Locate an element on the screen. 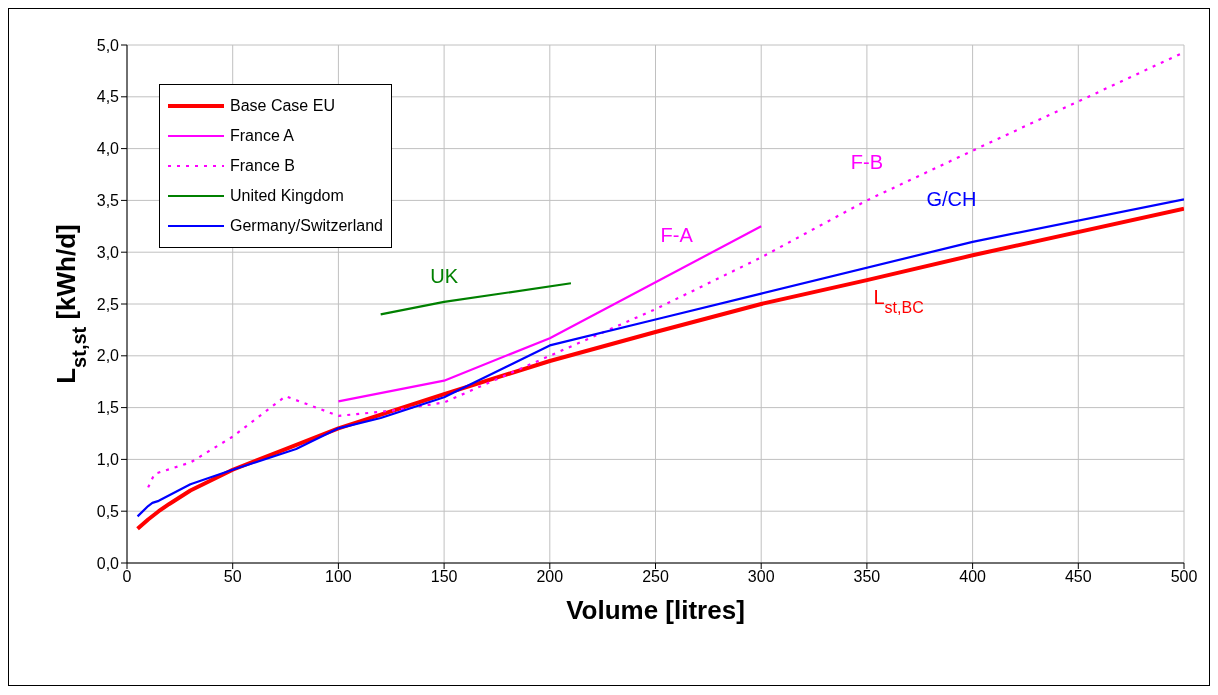 This screenshot has height=695, width=1218. y-tick-label: 4,5 is located at coordinates (108, 97).